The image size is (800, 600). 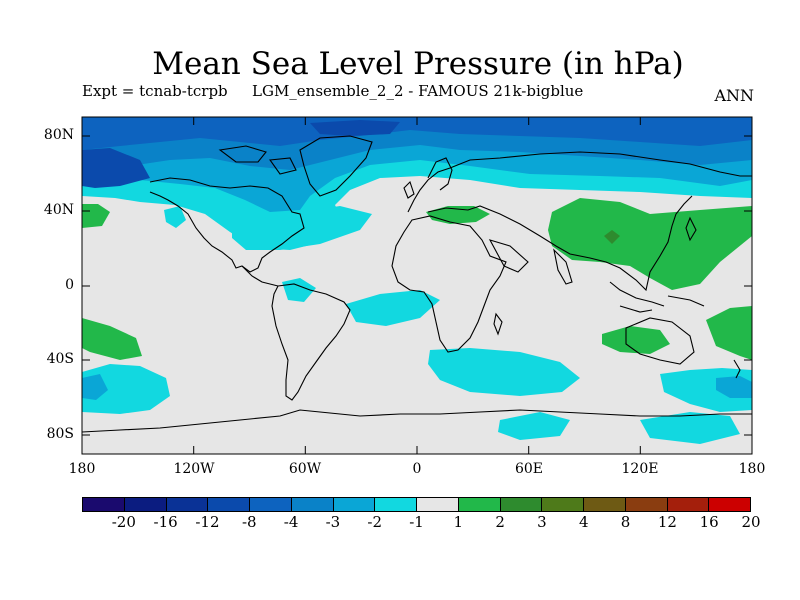 I want to click on lon-label-60w: 60W, so click(x=305, y=469).